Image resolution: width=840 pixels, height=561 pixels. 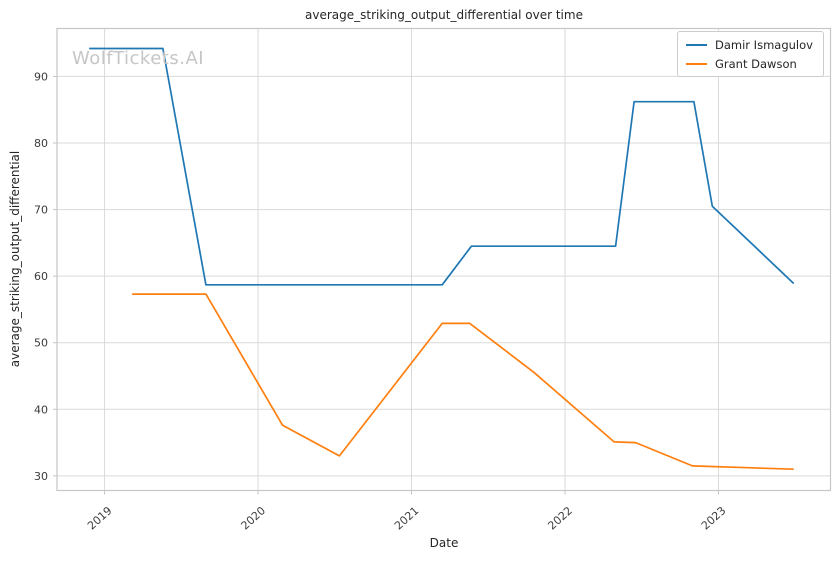 What do you see at coordinates (15, 259) in the screenshot?
I see `y-axis-label: average_striking_output_differential` at bounding box center [15, 259].